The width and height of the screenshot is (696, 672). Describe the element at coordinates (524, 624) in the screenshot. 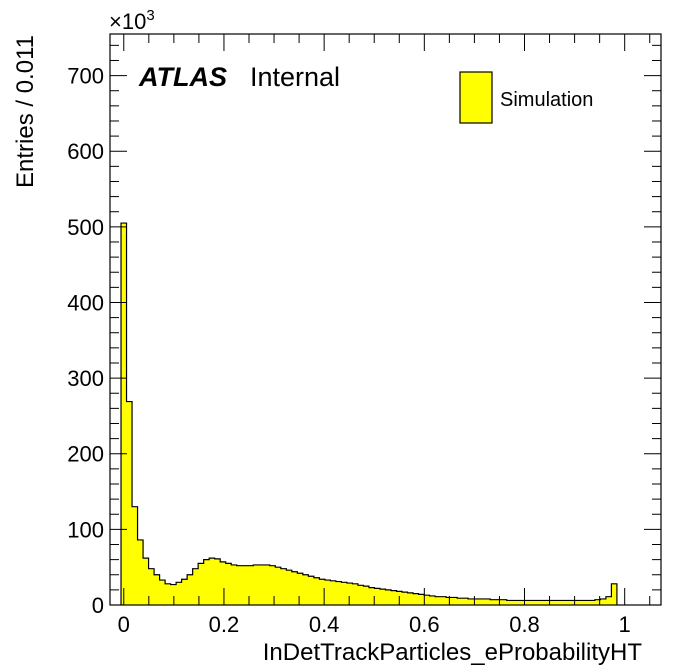

I see `x-tick-label: 0.8` at that location.